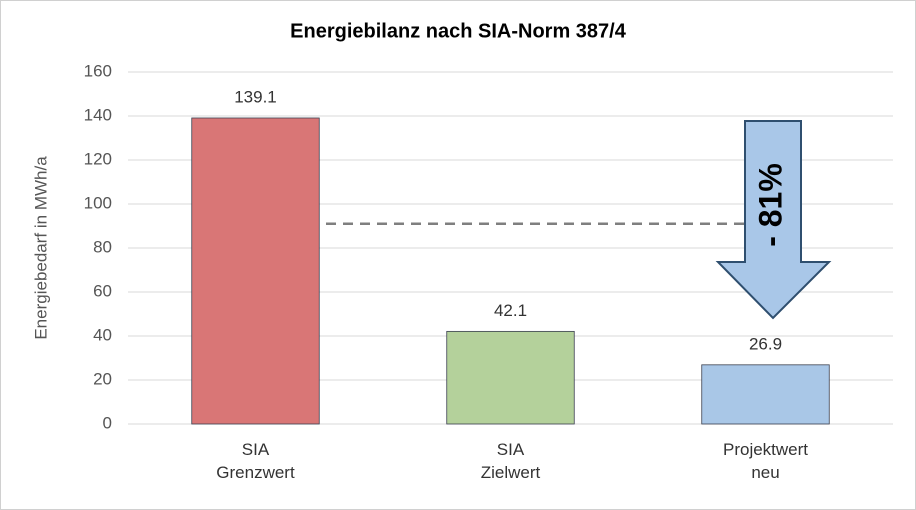 This screenshot has height=510, width=916. What do you see at coordinates (107, 422) in the screenshot?
I see `y-tick-label: 0` at bounding box center [107, 422].